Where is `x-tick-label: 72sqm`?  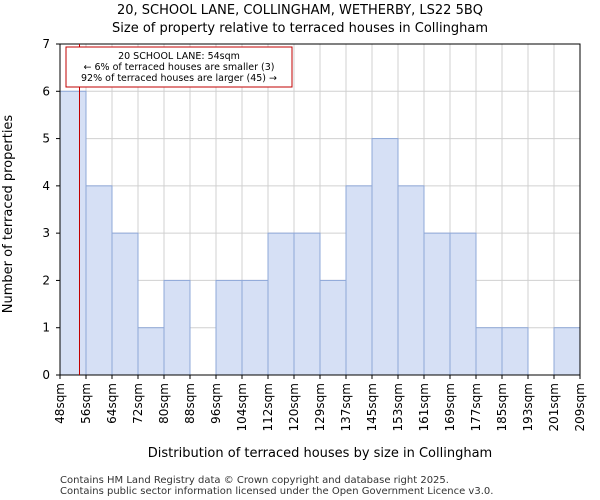
x-tick-label: 72sqm is located at coordinates (138, 403).